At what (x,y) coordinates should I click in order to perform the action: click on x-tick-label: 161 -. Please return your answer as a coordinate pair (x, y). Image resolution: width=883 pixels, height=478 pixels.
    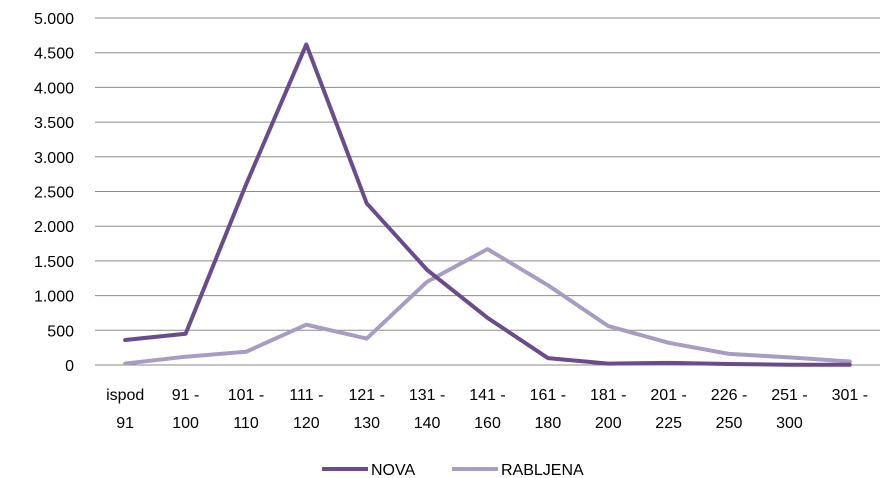
    Looking at the image, I should click on (548, 395).